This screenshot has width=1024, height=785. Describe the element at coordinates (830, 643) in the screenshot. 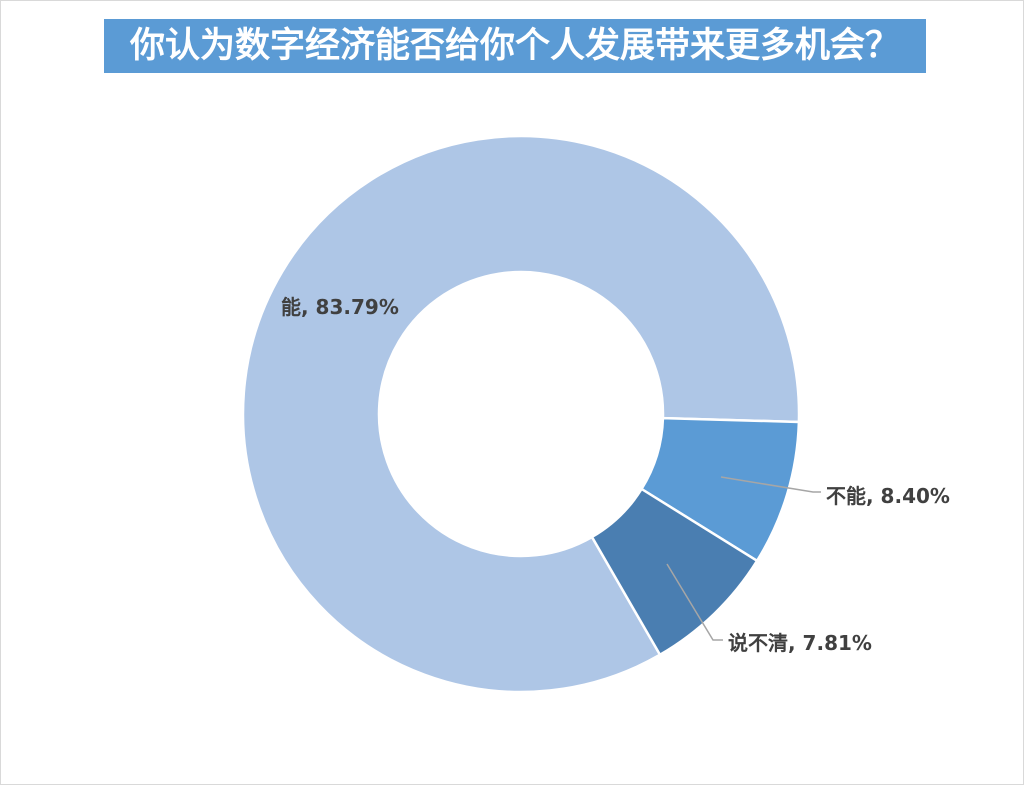

I see `data-label-value: , 7.81%` at that location.